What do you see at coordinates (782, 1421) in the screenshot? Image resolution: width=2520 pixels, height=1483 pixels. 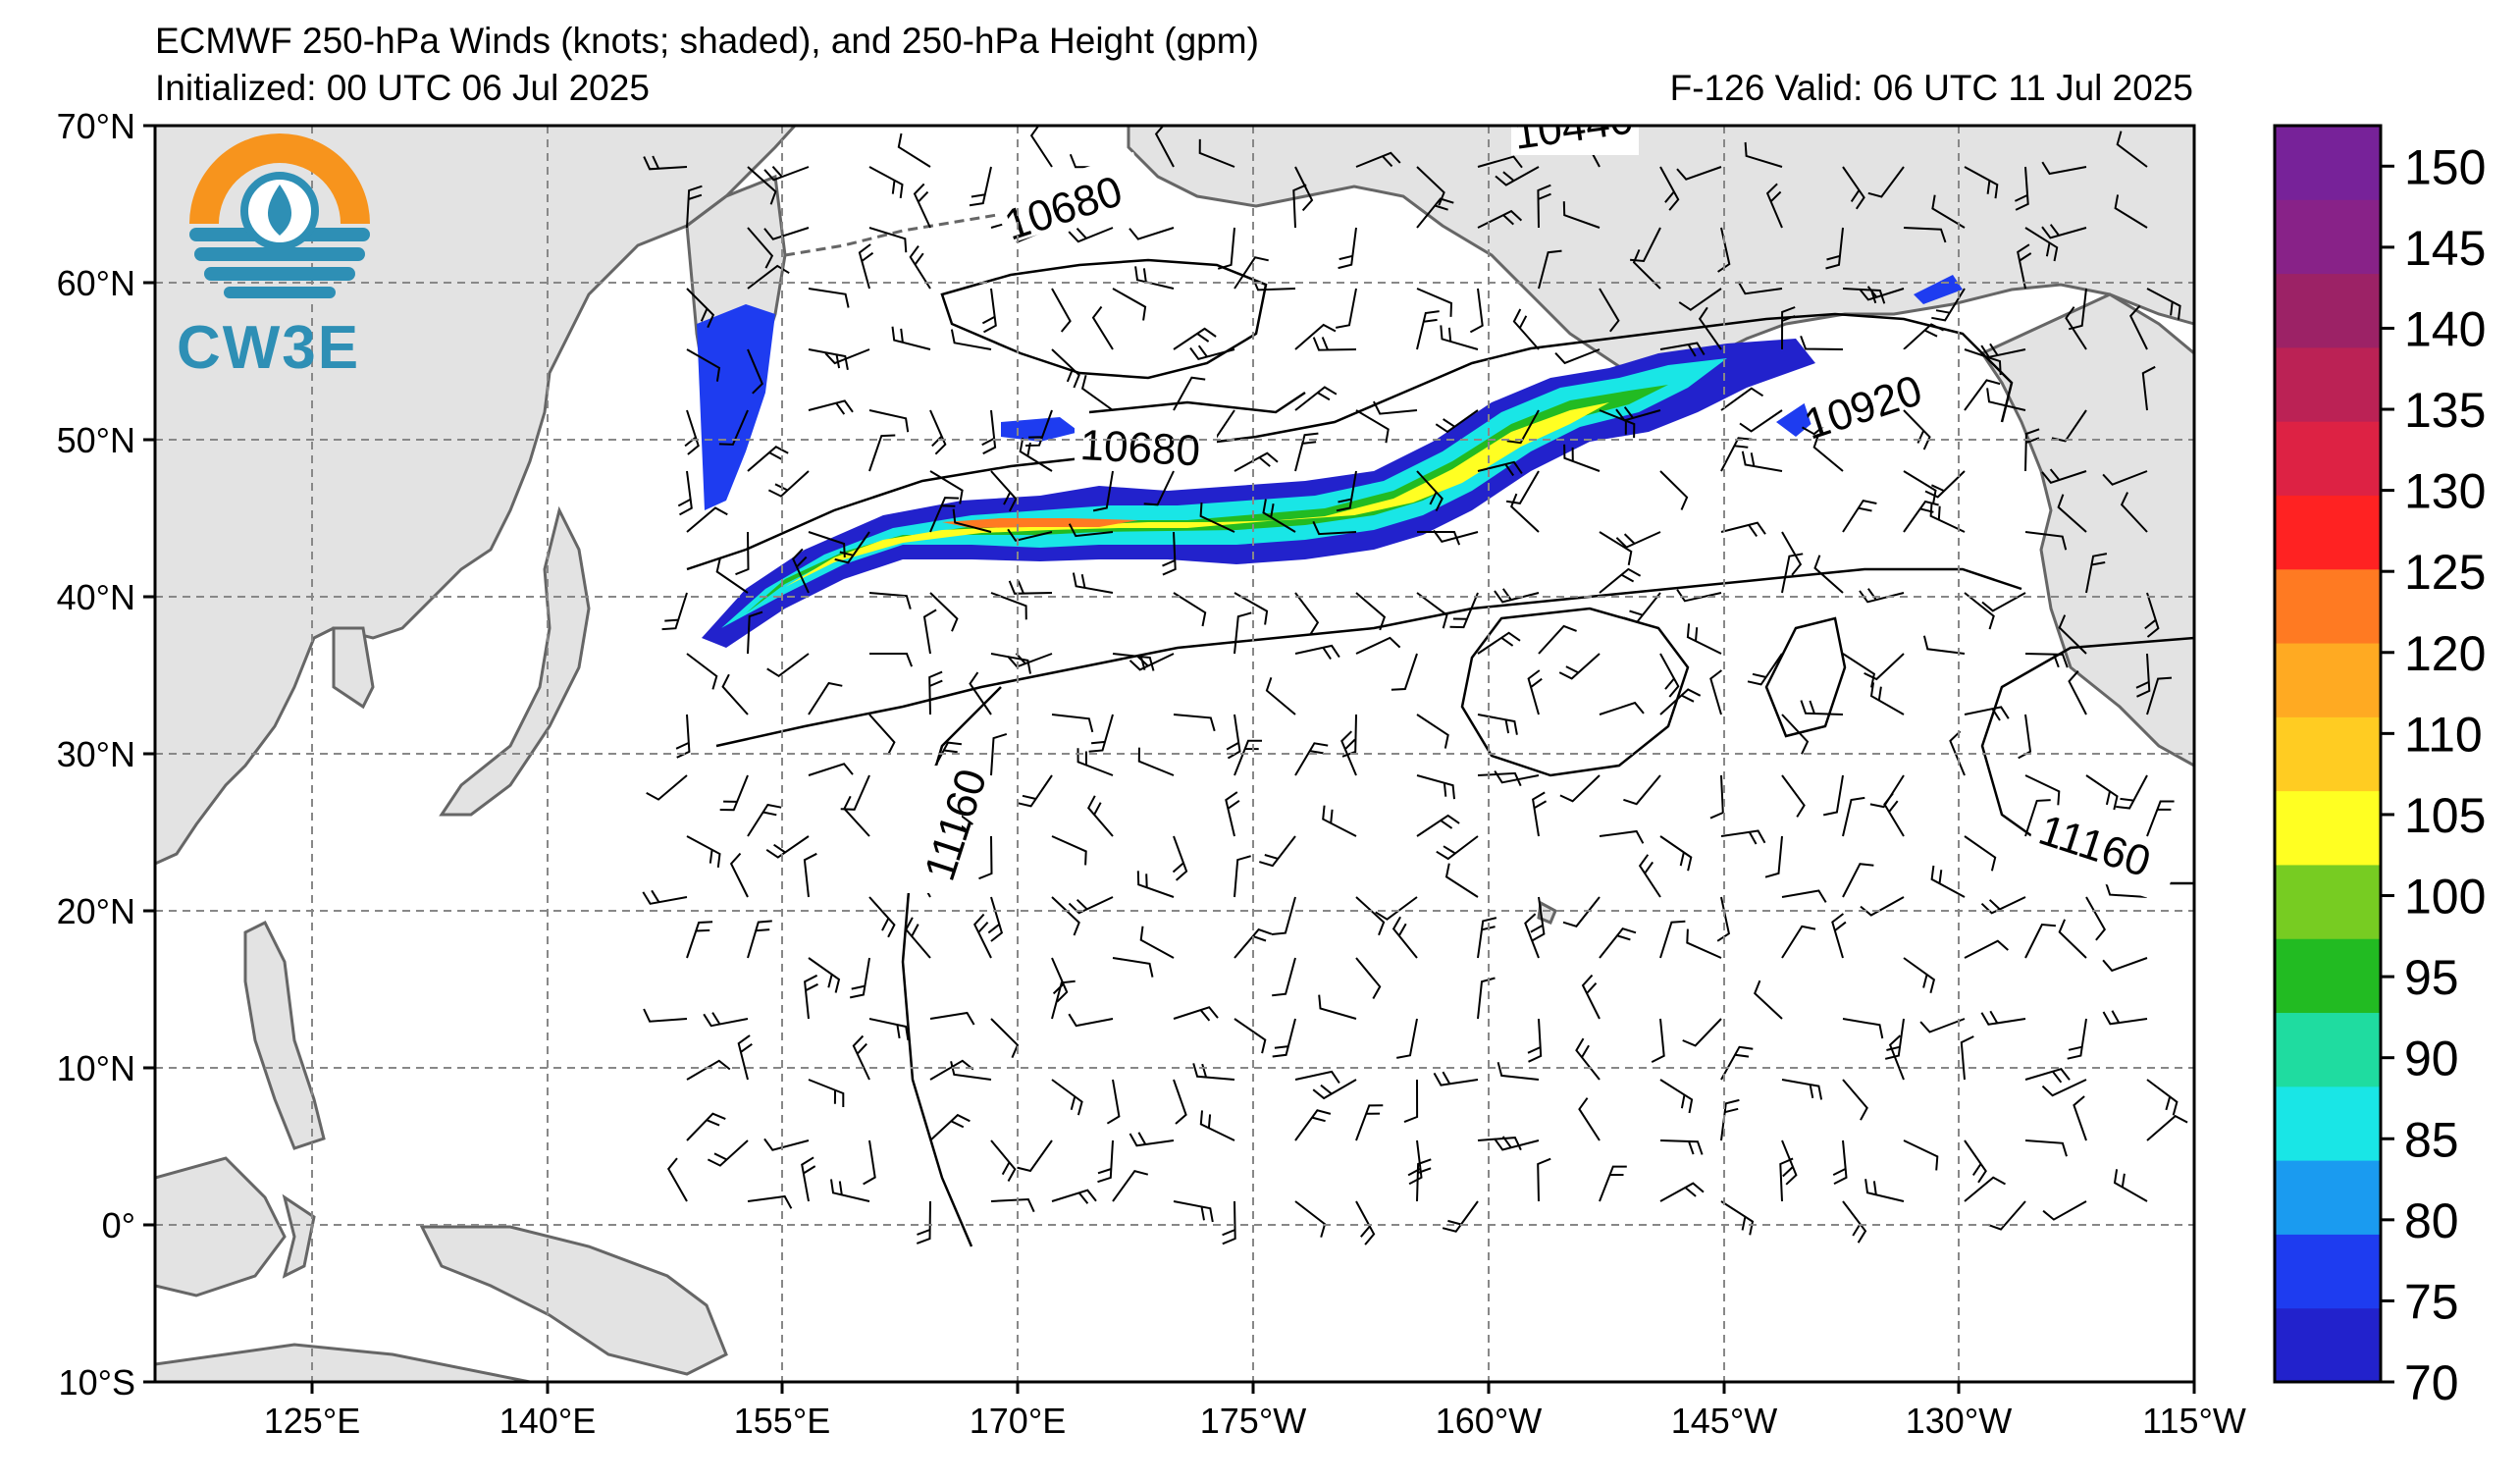 I see `lon-label: 155°E` at bounding box center [782, 1421].